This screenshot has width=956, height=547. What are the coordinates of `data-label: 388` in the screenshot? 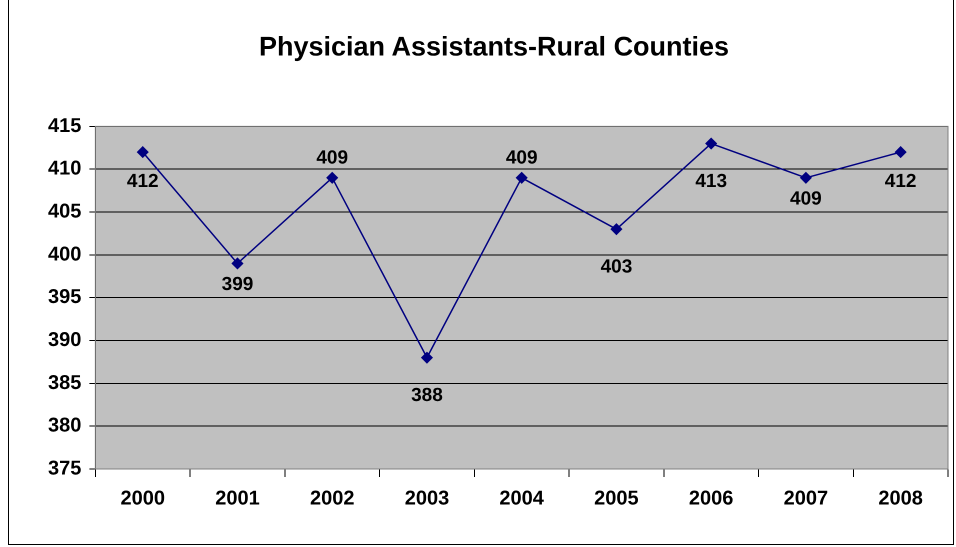 It's located at (427, 395).